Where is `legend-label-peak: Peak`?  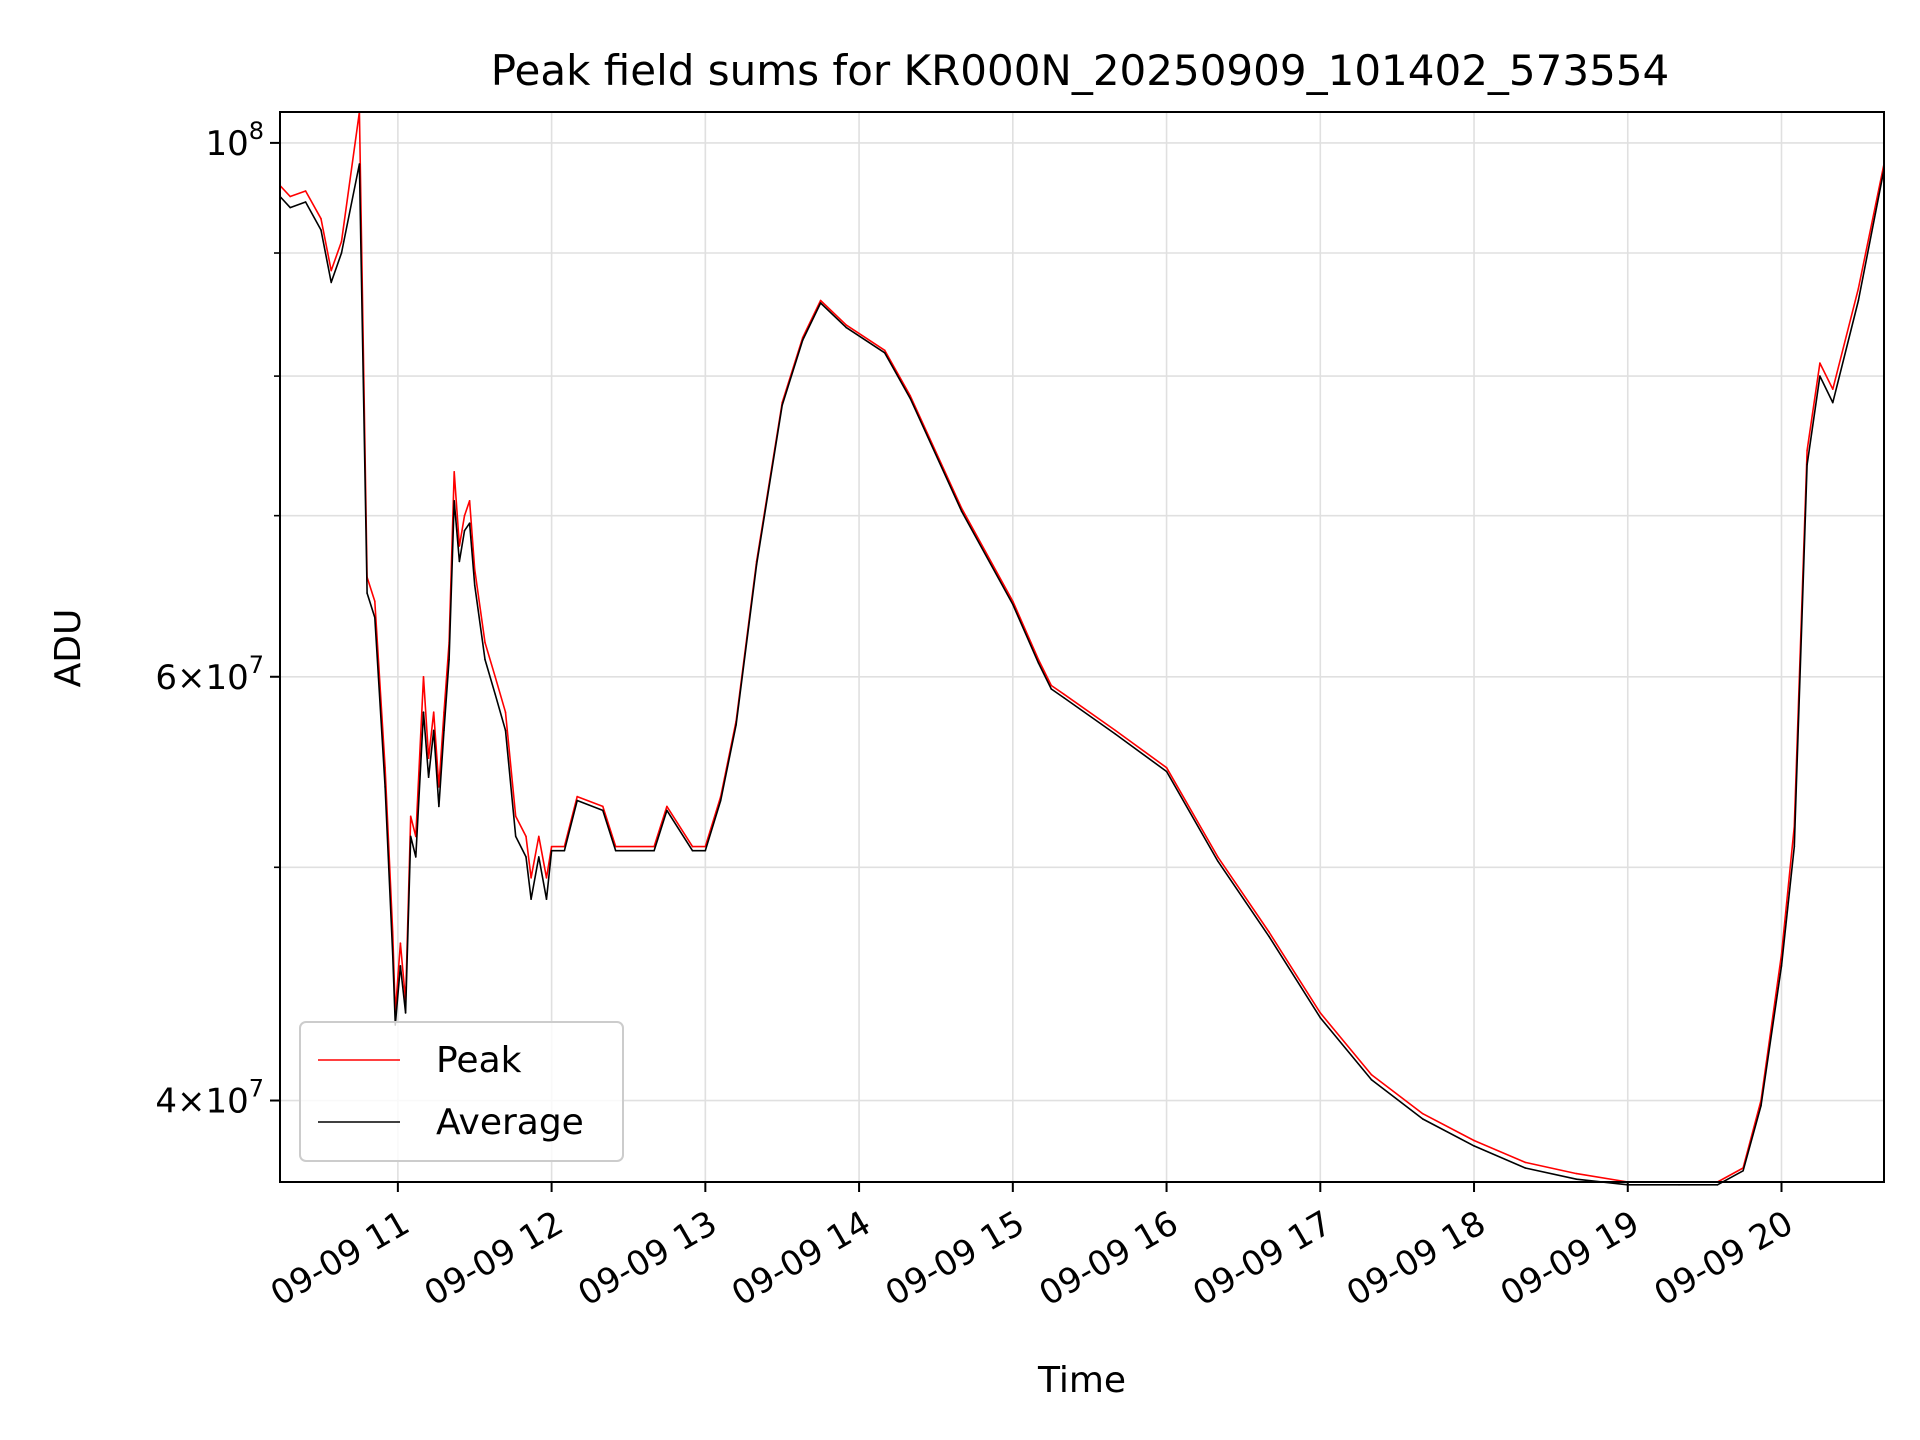 legend-label-peak: Peak is located at coordinates (479, 1060).